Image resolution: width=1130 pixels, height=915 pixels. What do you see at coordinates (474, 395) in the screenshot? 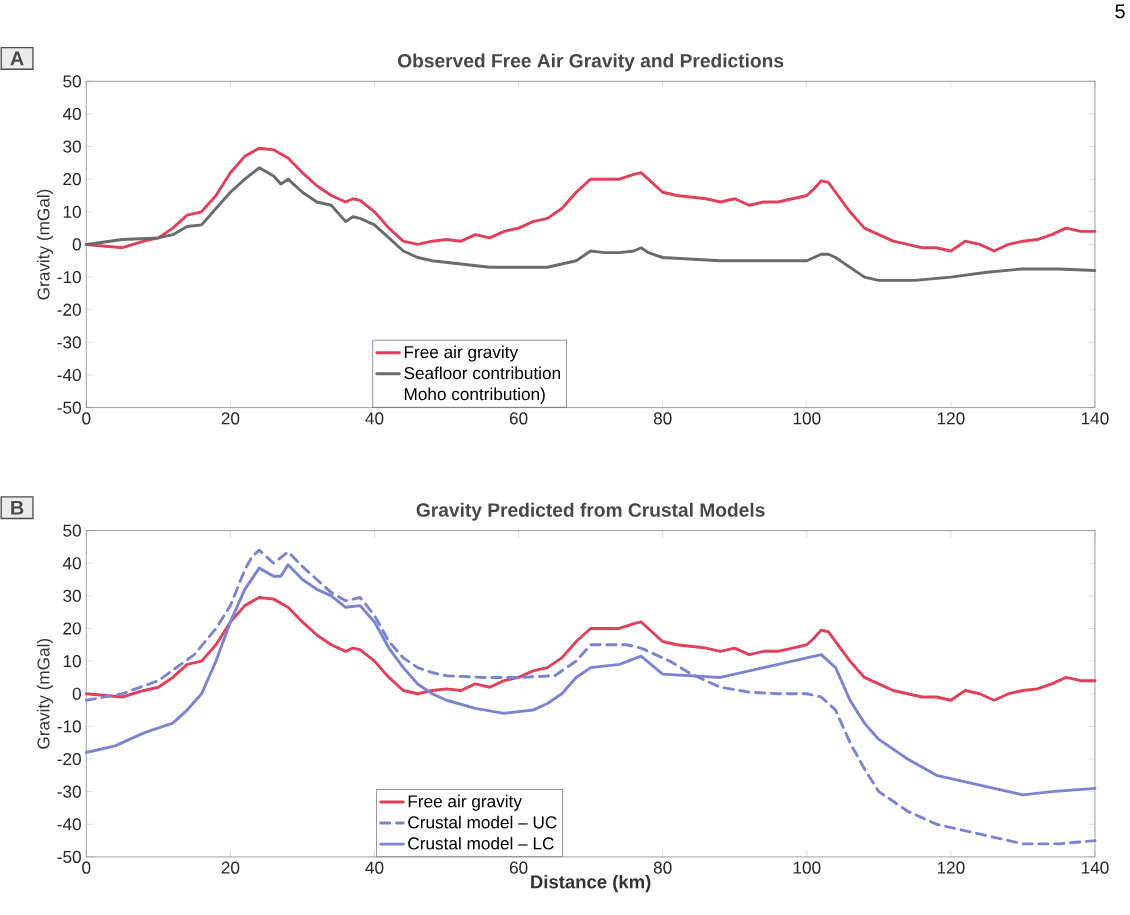
I see `annotation: Moho contribution)` at bounding box center [474, 395].